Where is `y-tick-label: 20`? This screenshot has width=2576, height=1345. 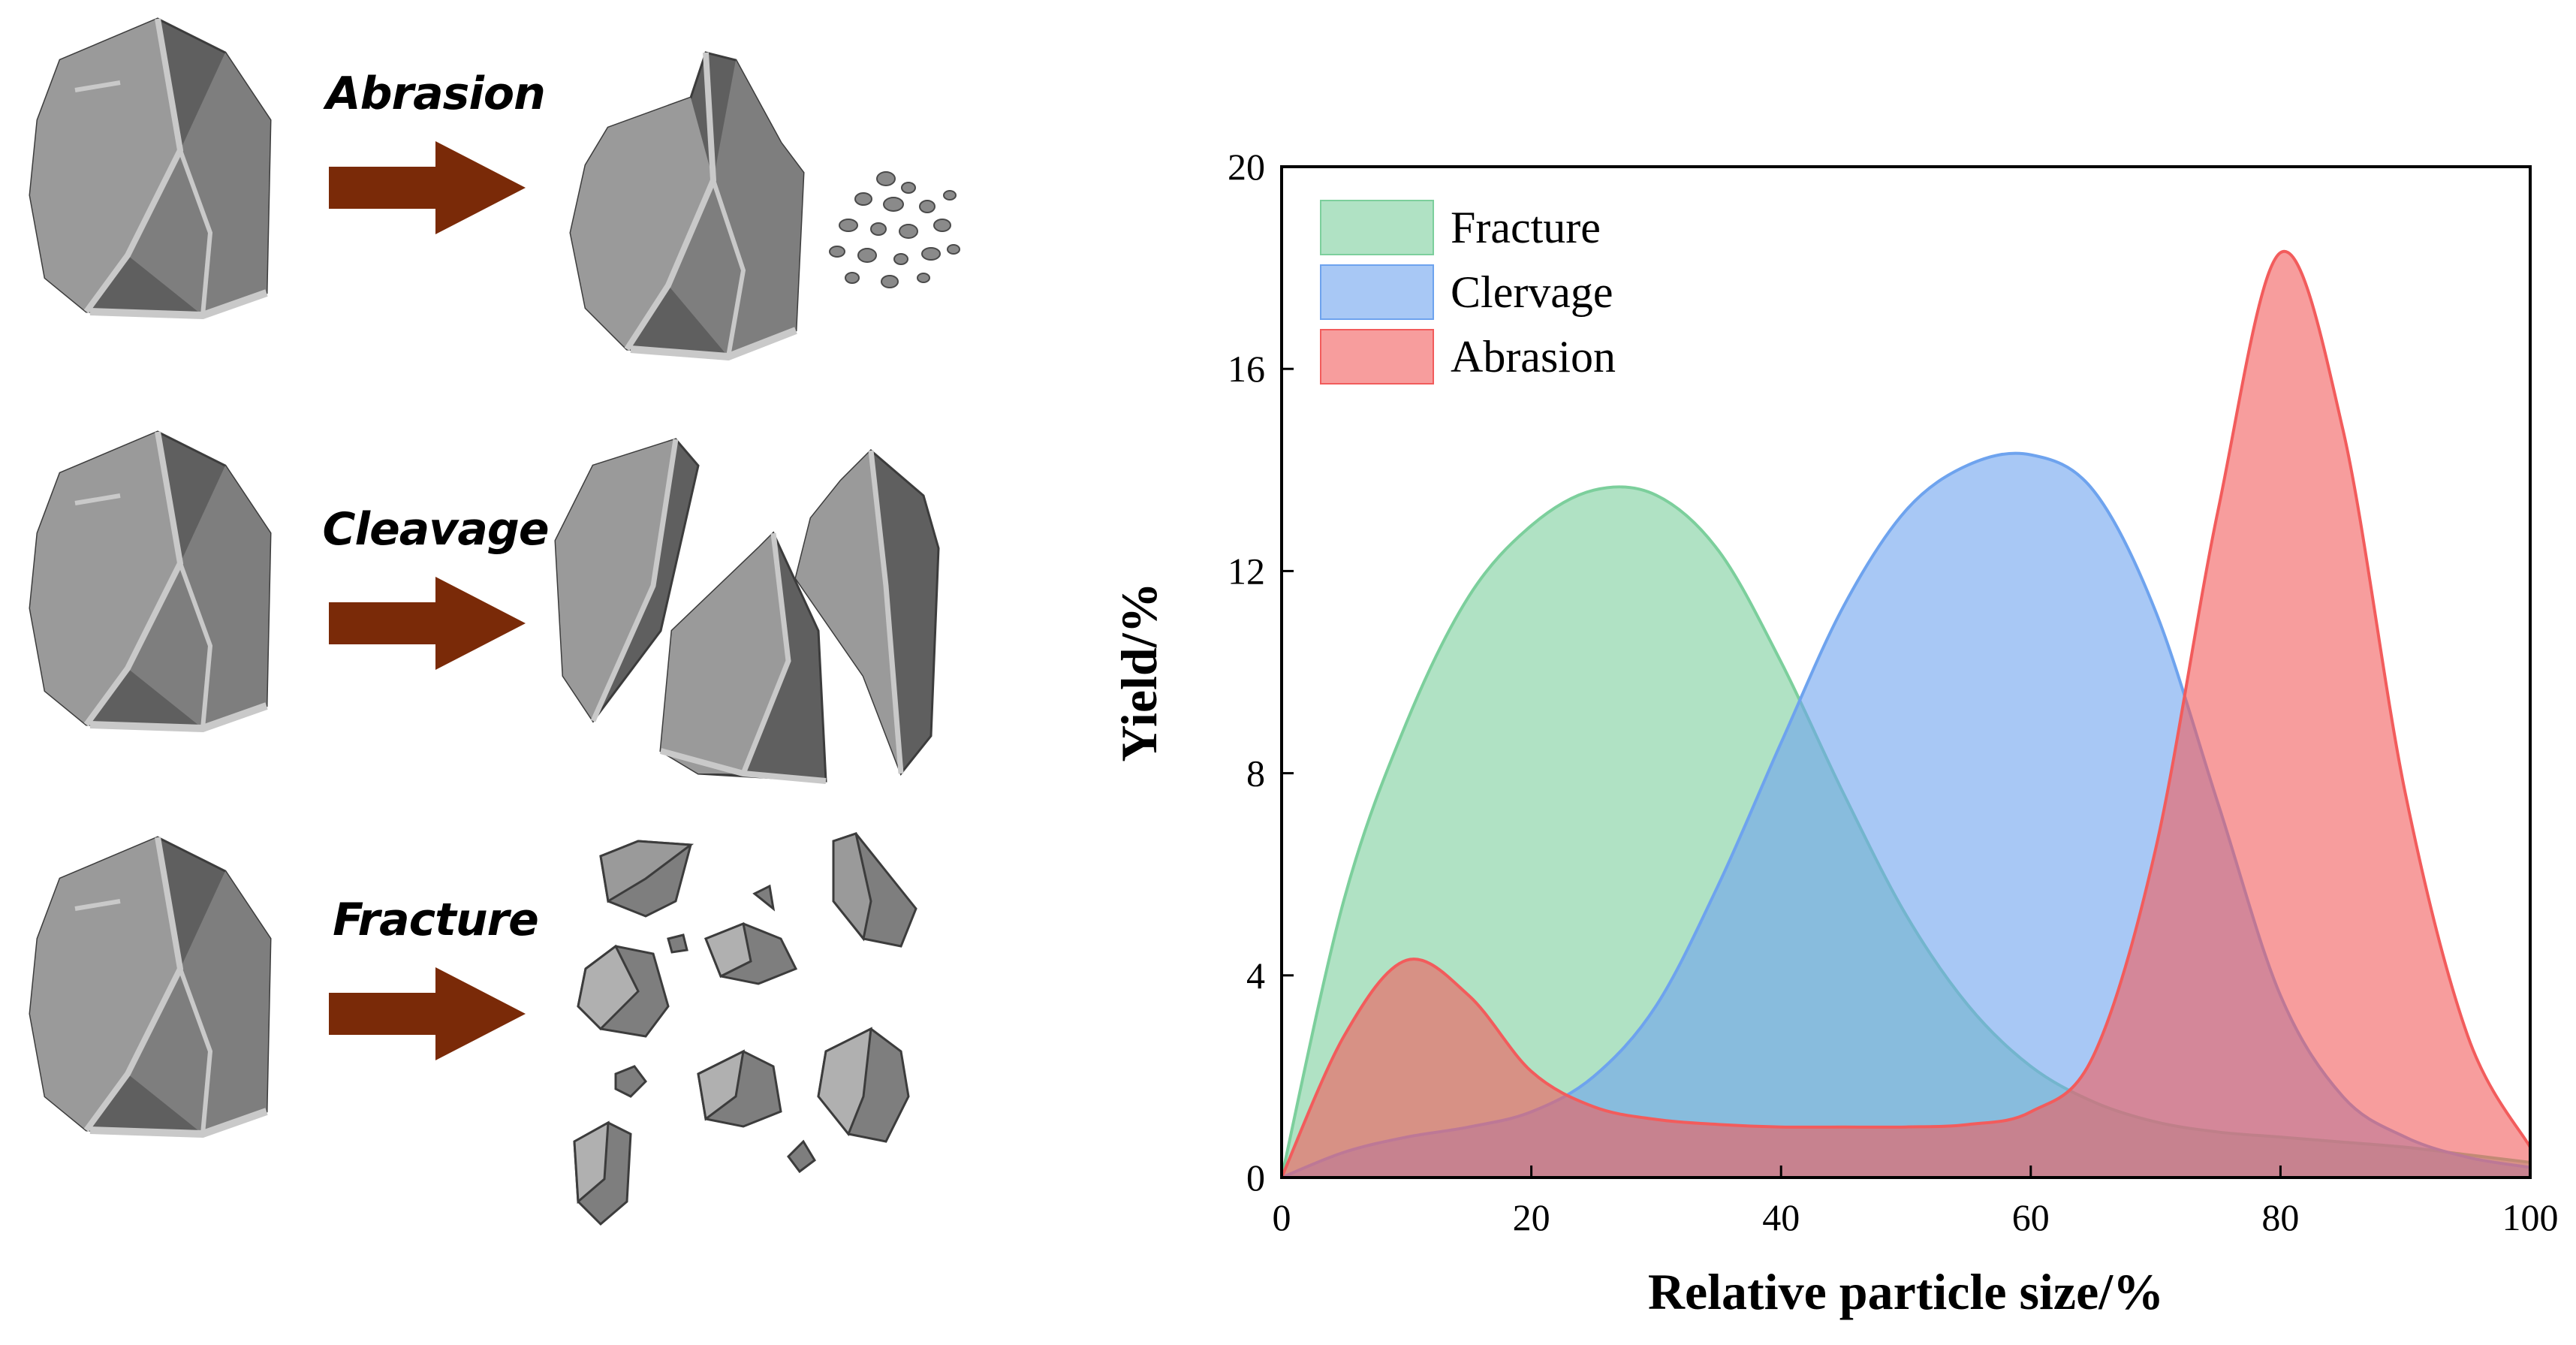 y-tick-label: 20 is located at coordinates (1246, 167).